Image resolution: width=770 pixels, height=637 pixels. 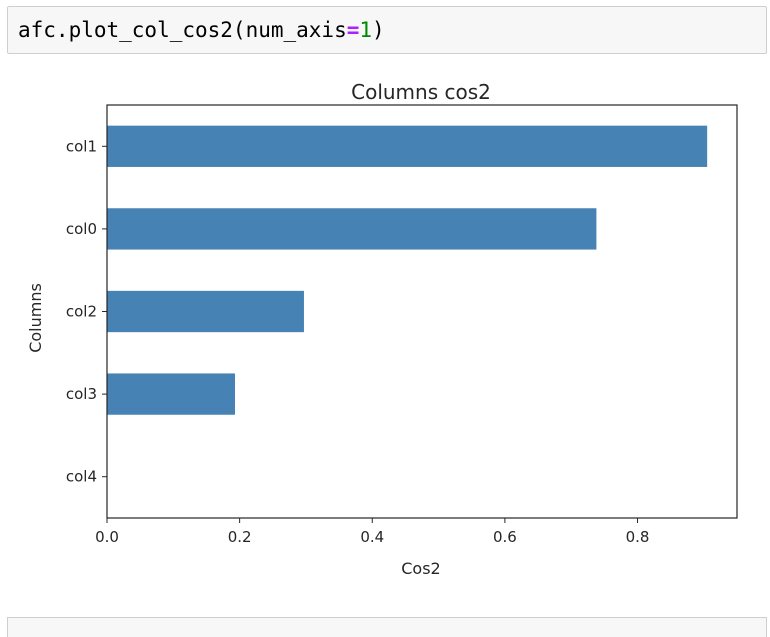 I want to click on code-token-paren: ), so click(x=378, y=30).